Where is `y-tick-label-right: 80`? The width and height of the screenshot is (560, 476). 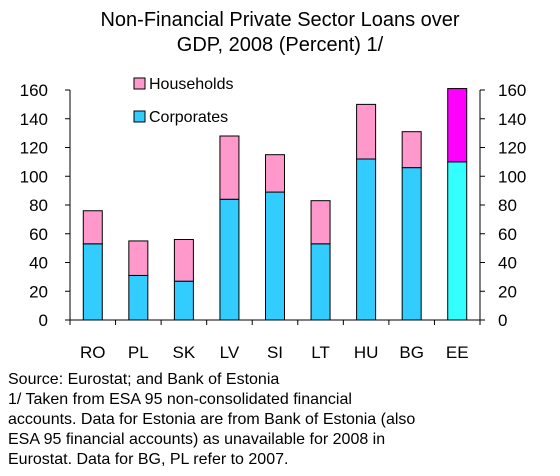
y-tick-label-right: 80 is located at coordinates (507, 205).